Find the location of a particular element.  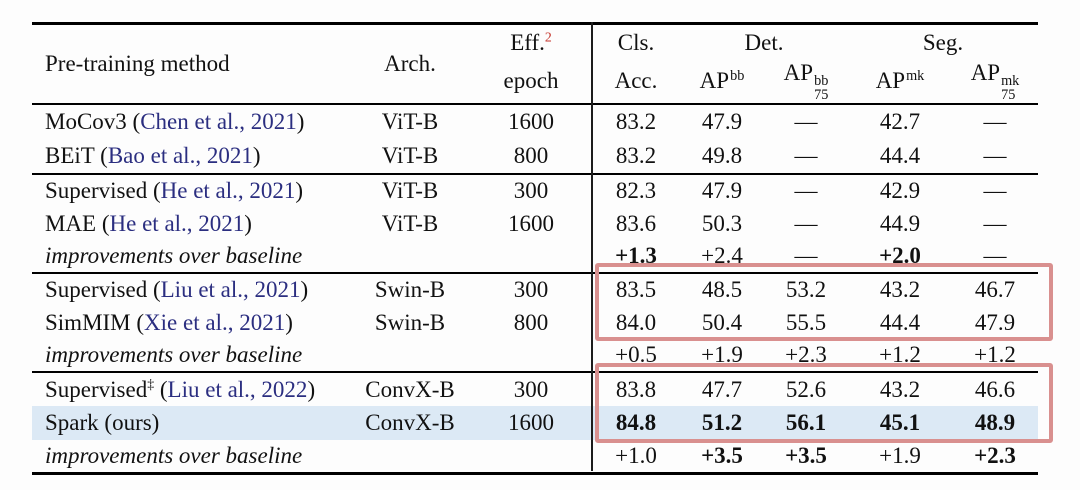

method-cell: Spark (ours) is located at coordinates (102, 423).